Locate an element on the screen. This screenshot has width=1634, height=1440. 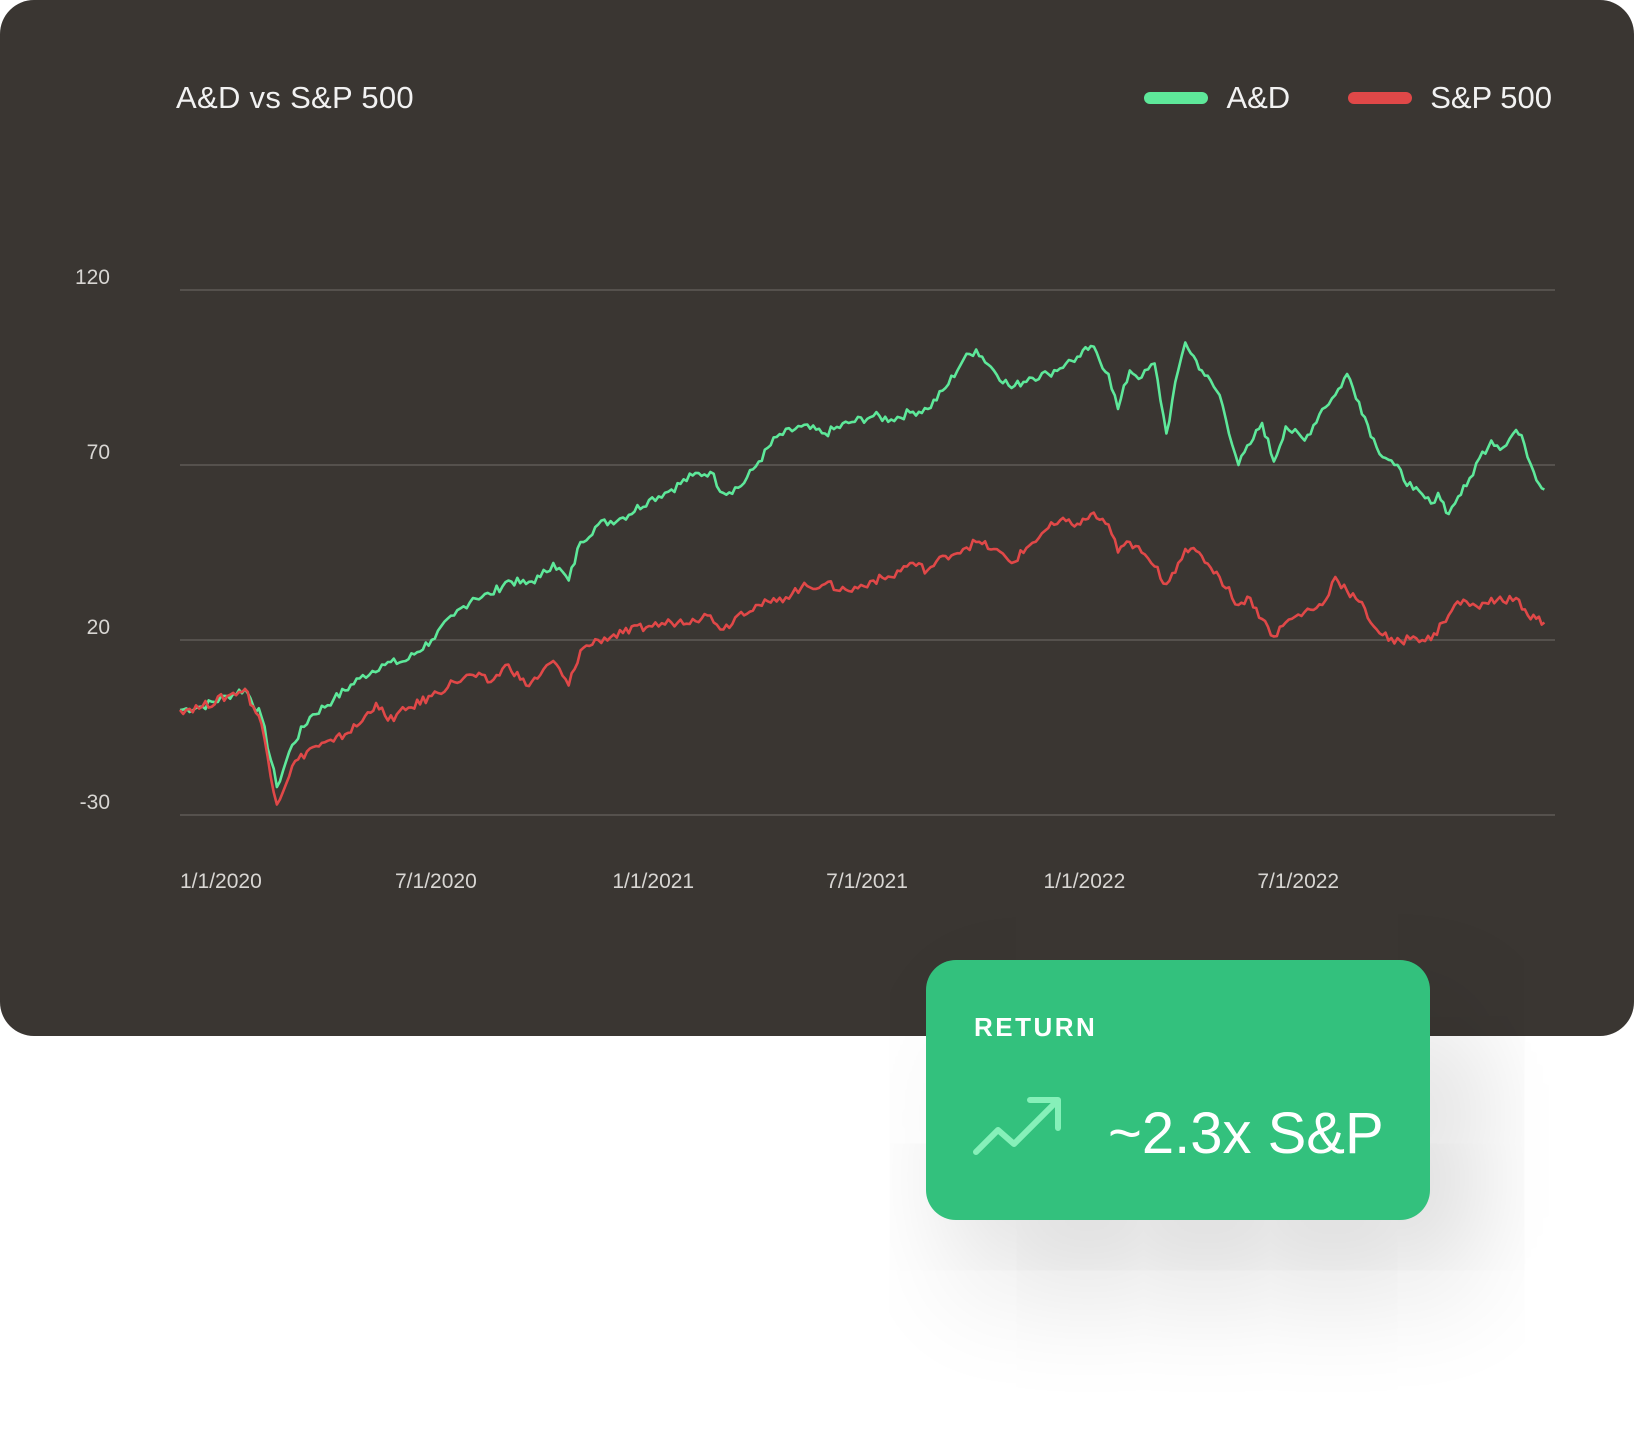
trending-up-icon is located at coordinates (1017, 1126).